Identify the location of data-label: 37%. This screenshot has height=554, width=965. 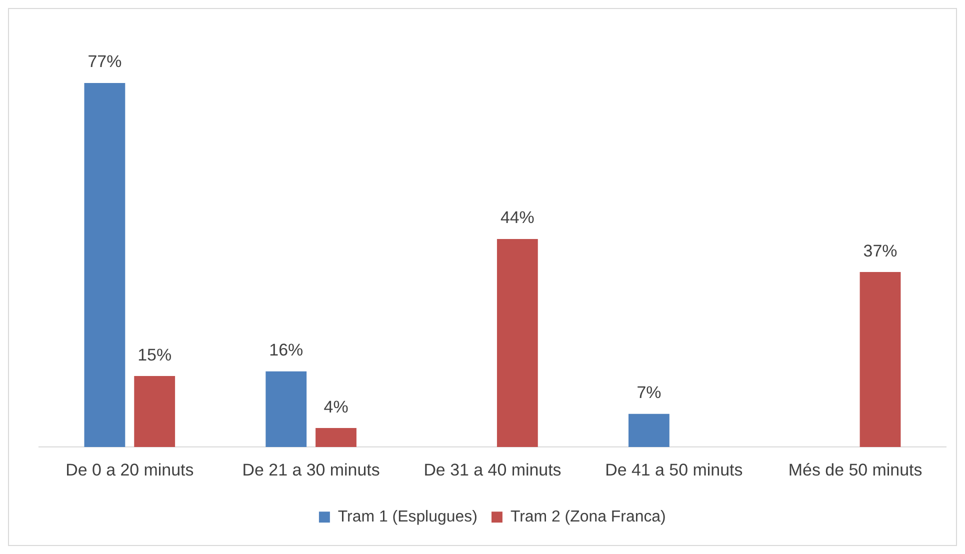
(880, 250).